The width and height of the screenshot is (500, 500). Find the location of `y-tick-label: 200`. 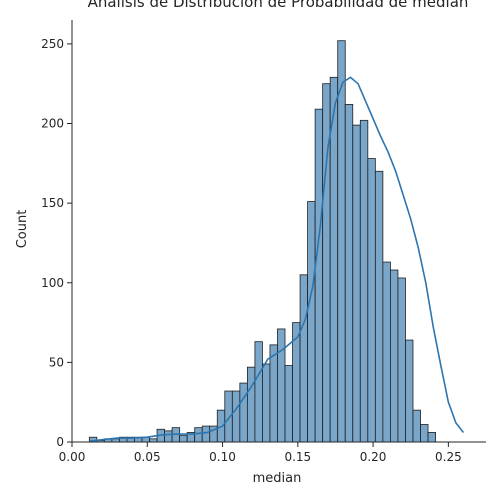

y-tick-label: 200 is located at coordinates (52, 124).